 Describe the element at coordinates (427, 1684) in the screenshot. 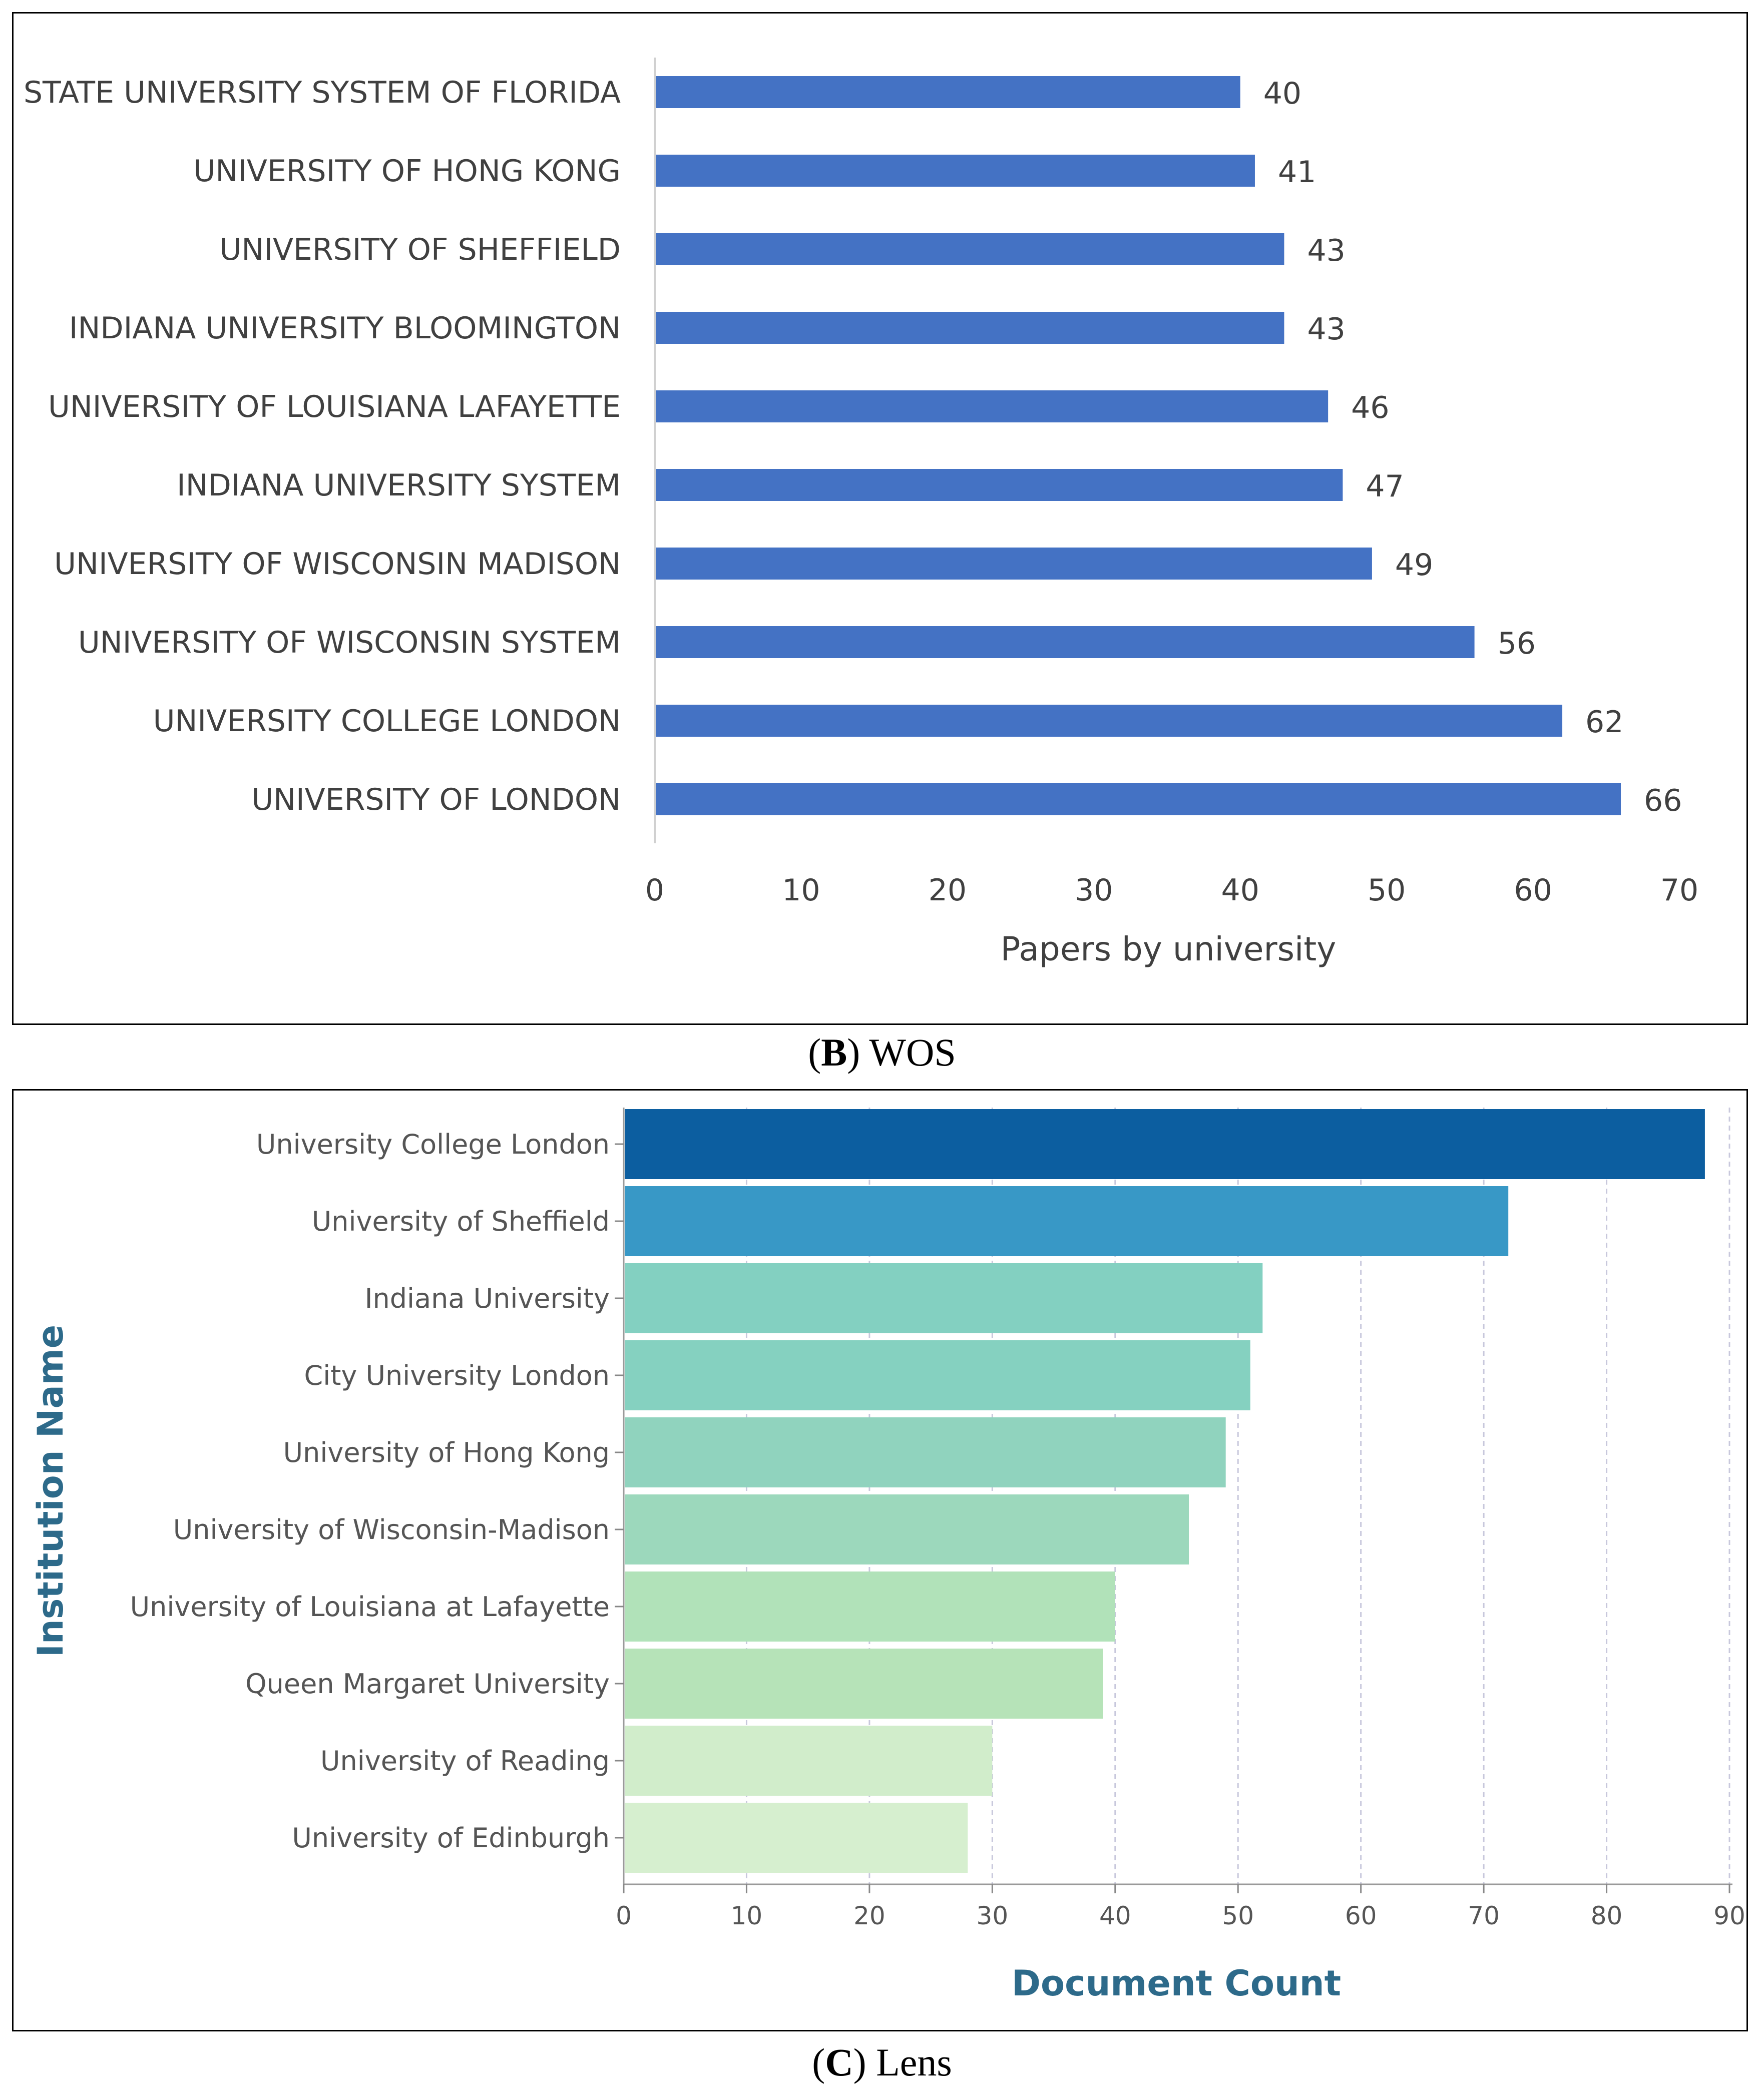

I see `lens-category-label: Queen Margaret University` at that location.